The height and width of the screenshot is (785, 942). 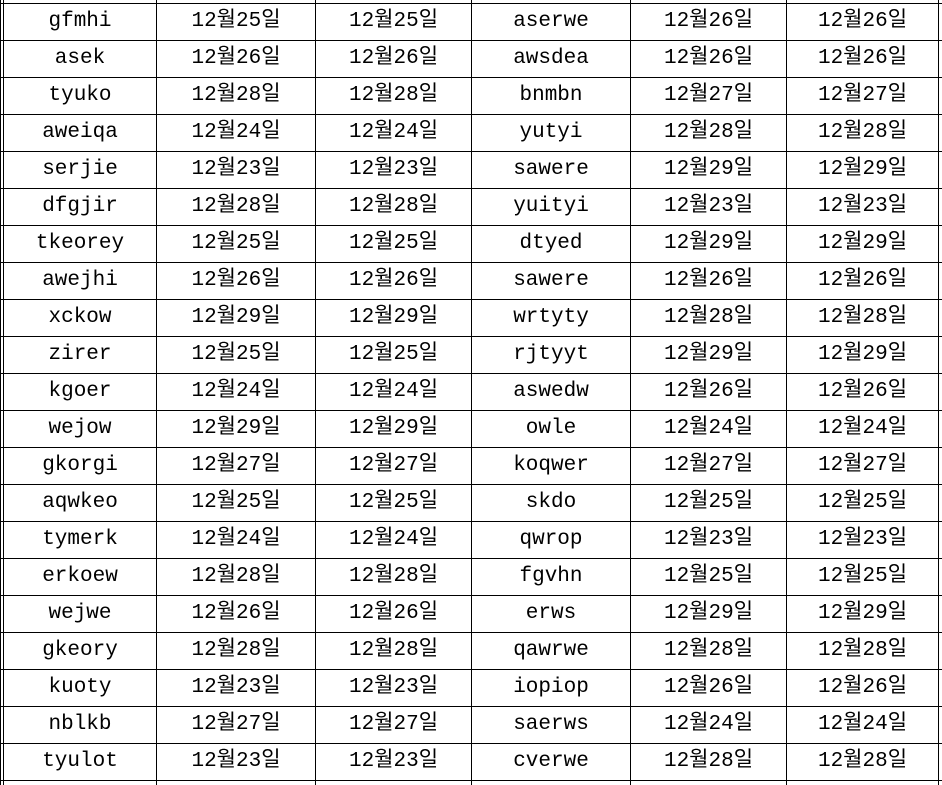 I want to click on name-cell: qwrop, so click(x=551, y=540).